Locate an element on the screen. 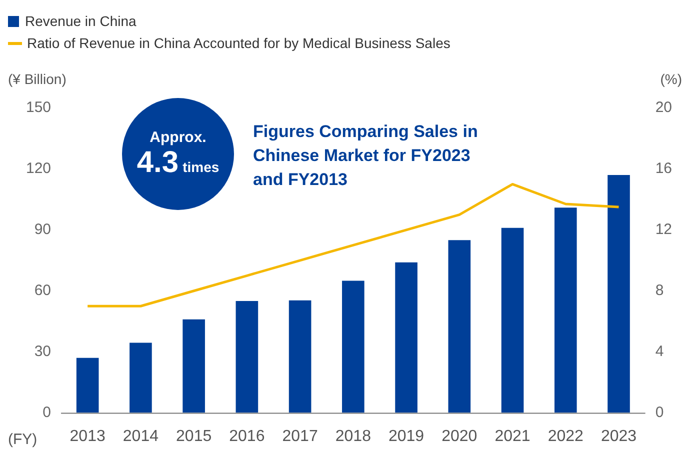 The height and width of the screenshot is (460, 690). y-tick-label: 150 is located at coordinates (39, 107).